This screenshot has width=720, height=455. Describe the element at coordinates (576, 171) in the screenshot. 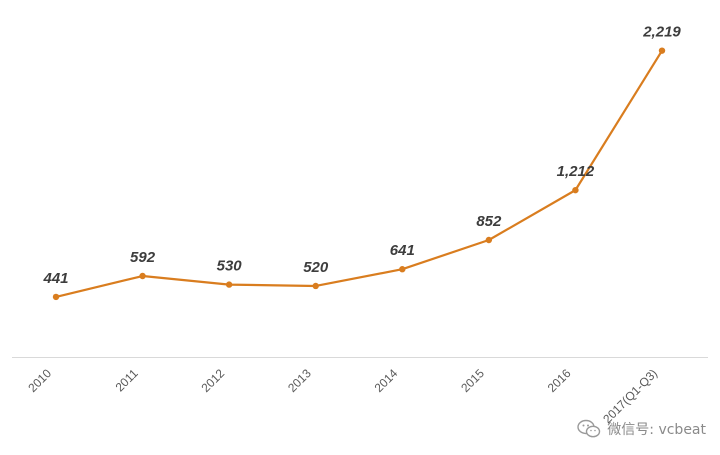

I see `data-label: 1,212` at that location.